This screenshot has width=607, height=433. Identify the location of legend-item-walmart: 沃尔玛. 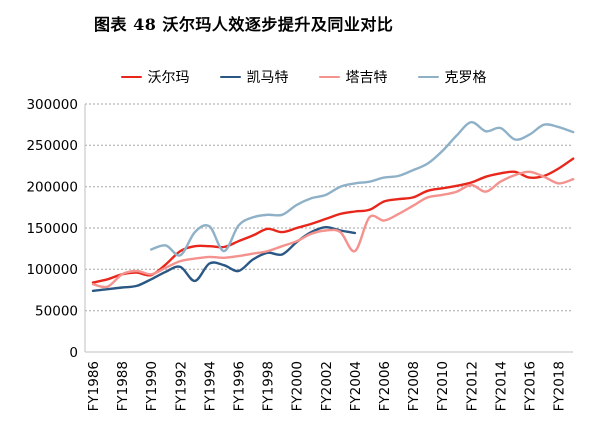
(155, 77).